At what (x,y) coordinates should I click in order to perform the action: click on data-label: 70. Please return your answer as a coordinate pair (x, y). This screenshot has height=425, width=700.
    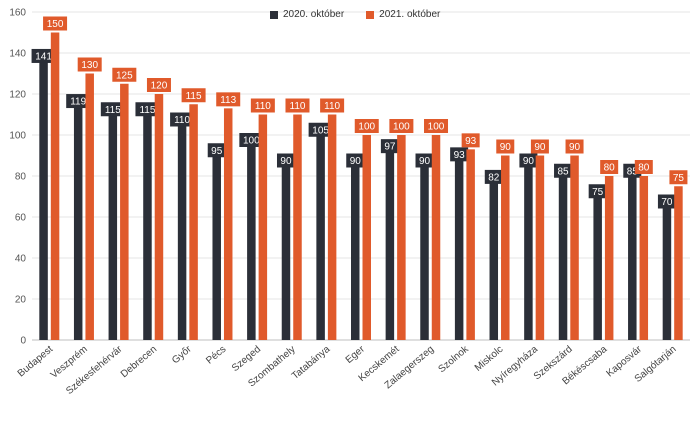
    Looking at the image, I should click on (667, 202).